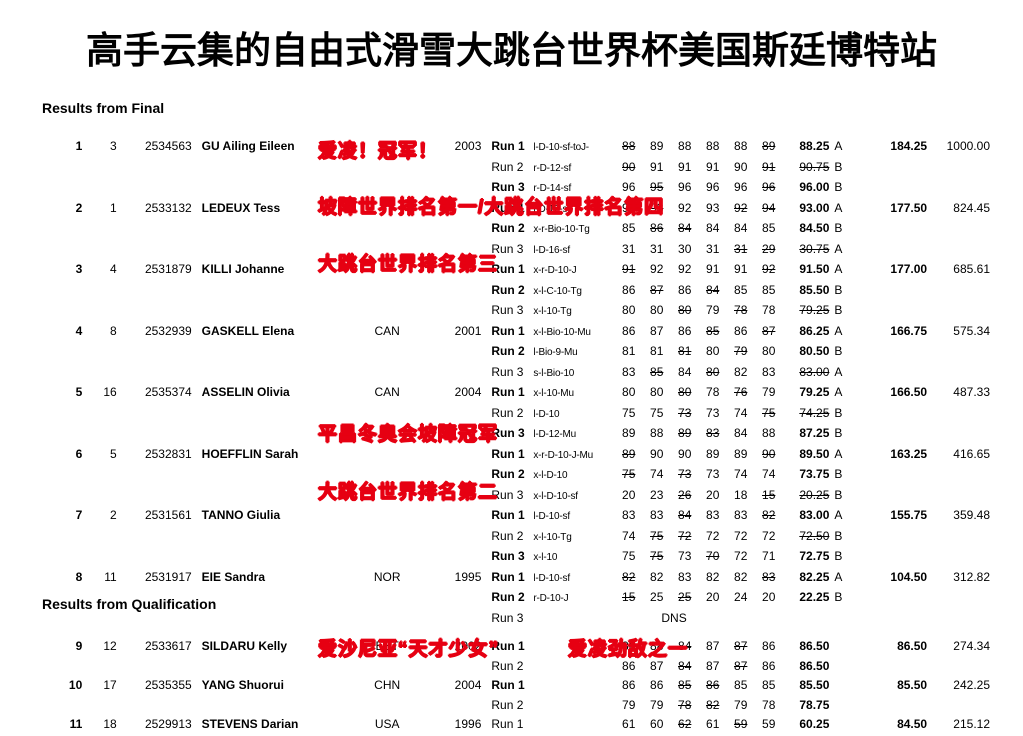  Describe the element at coordinates (387, 724) in the screenshot. I see `athlete-nation: USA` at that location.